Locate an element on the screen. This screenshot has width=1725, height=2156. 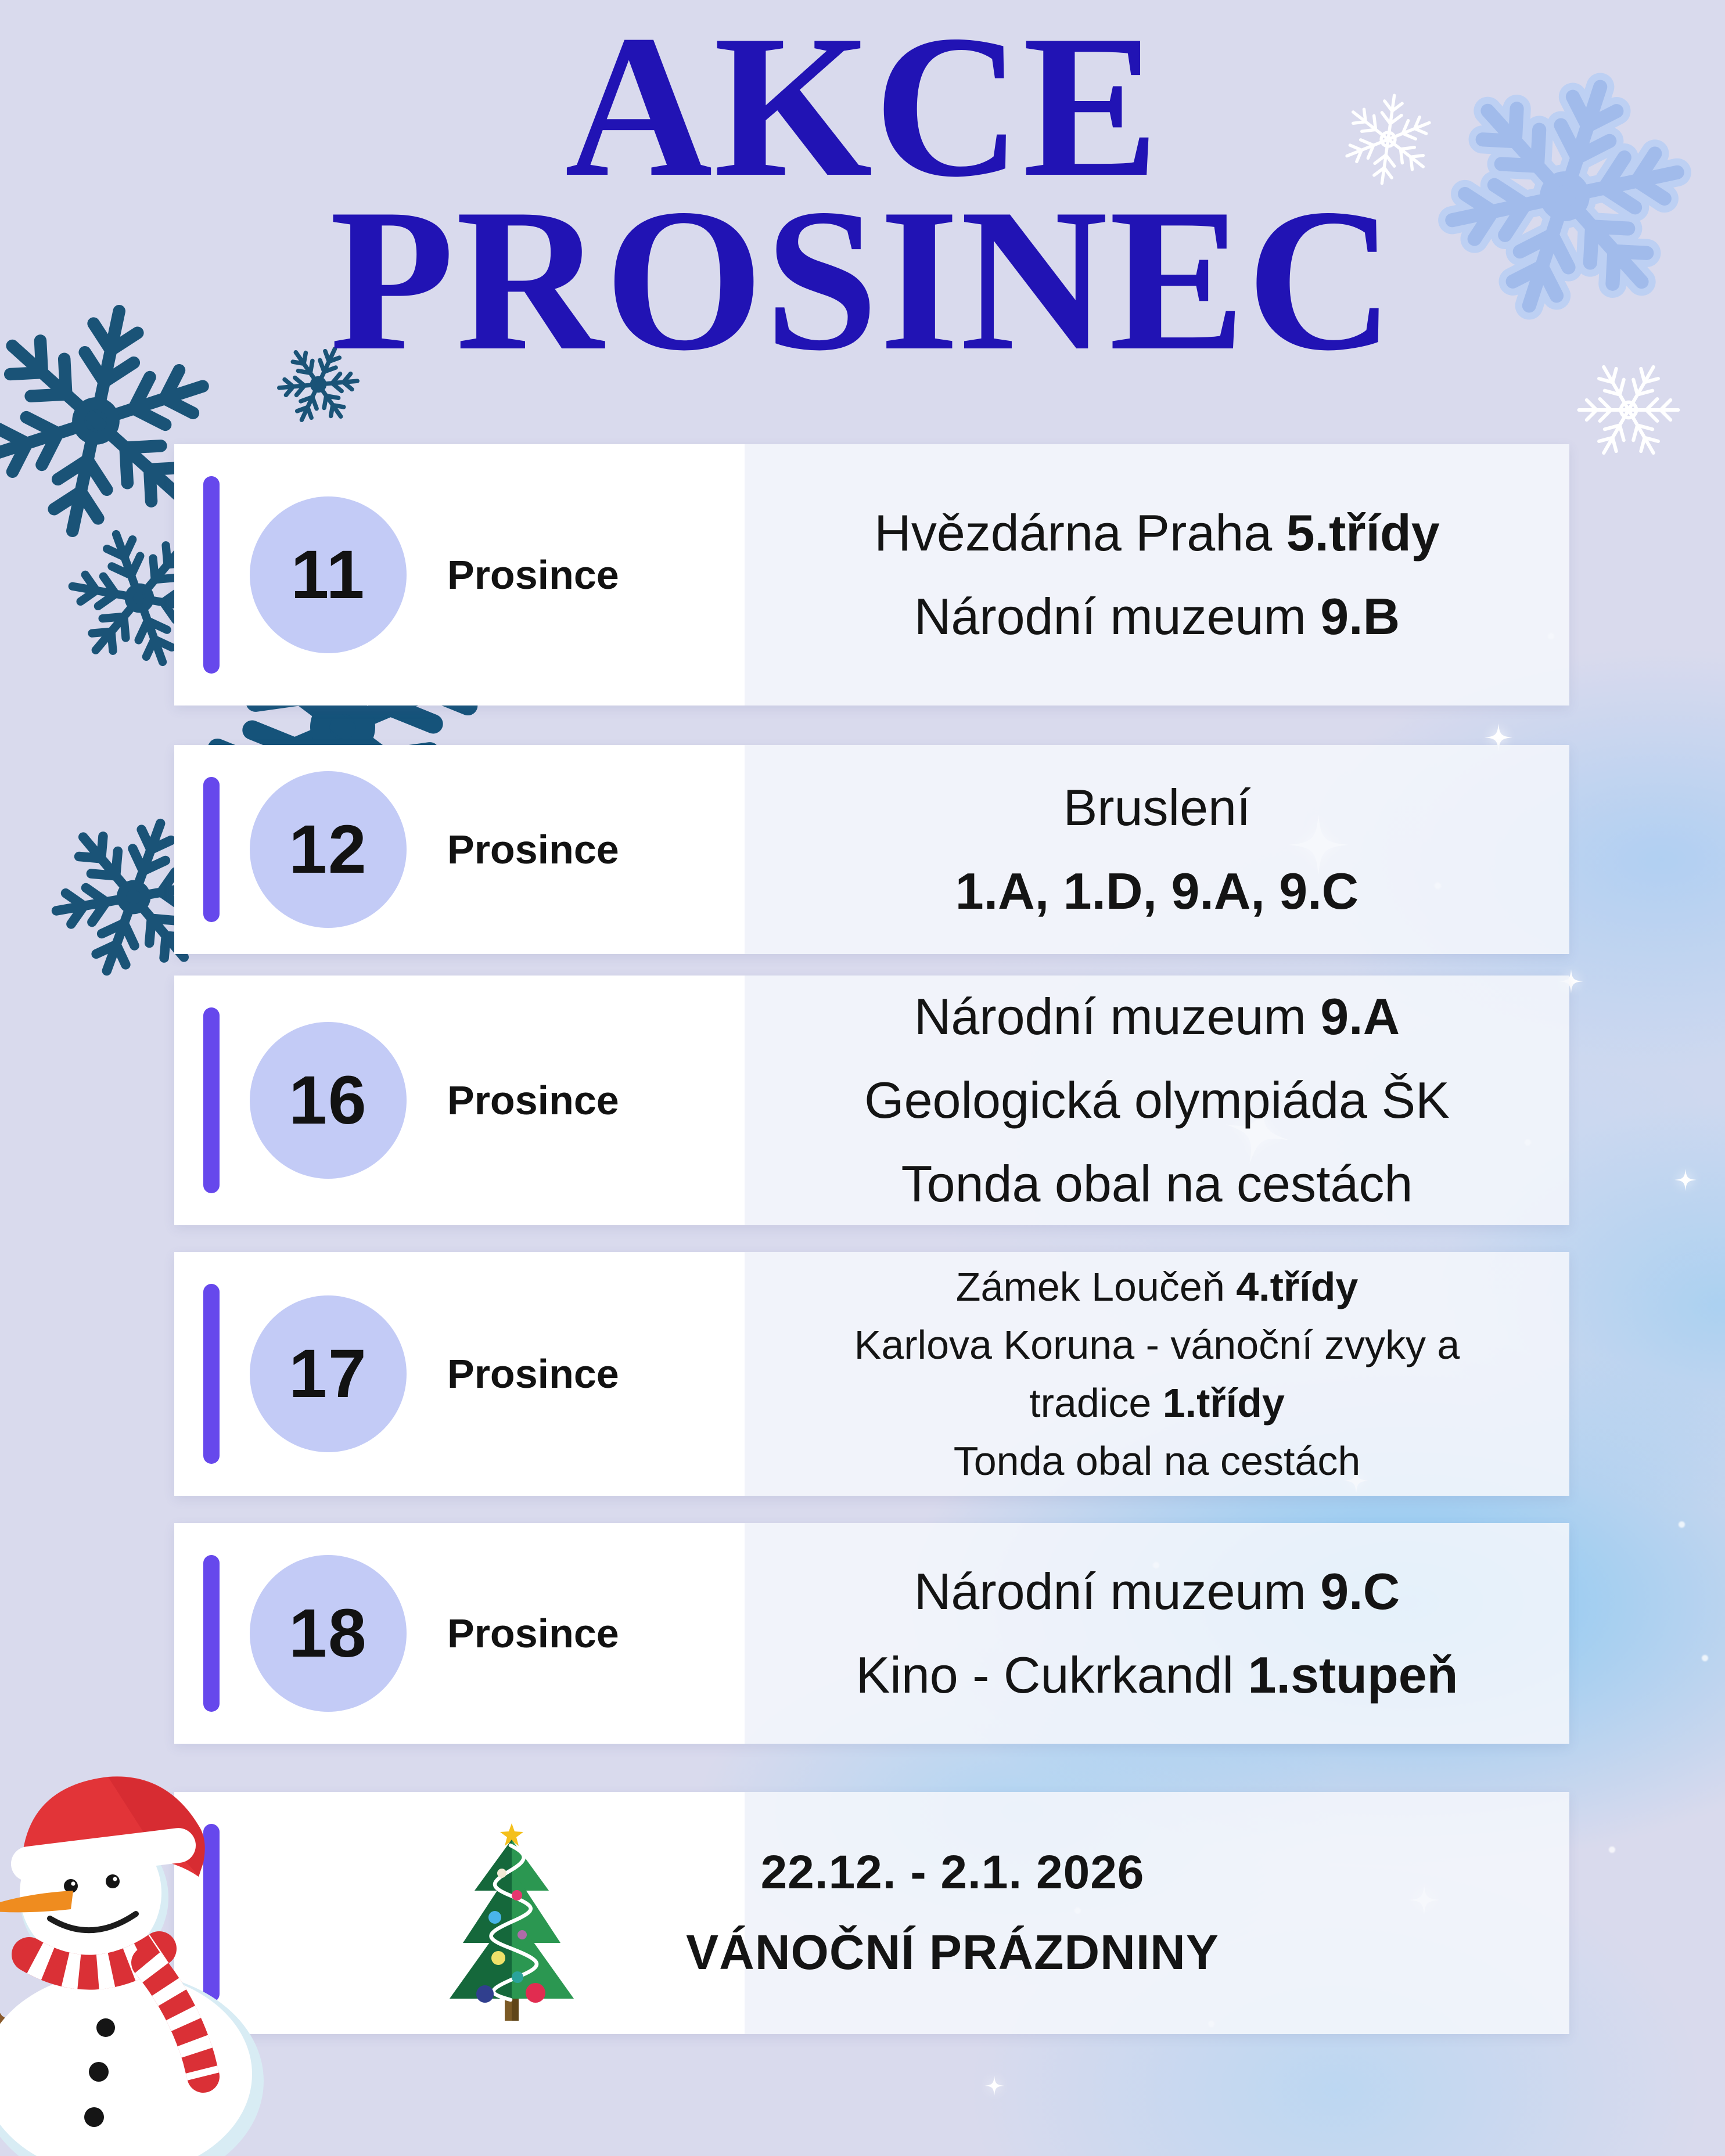
title-line-2: PROSINEC is located at coordinates (862, 280).